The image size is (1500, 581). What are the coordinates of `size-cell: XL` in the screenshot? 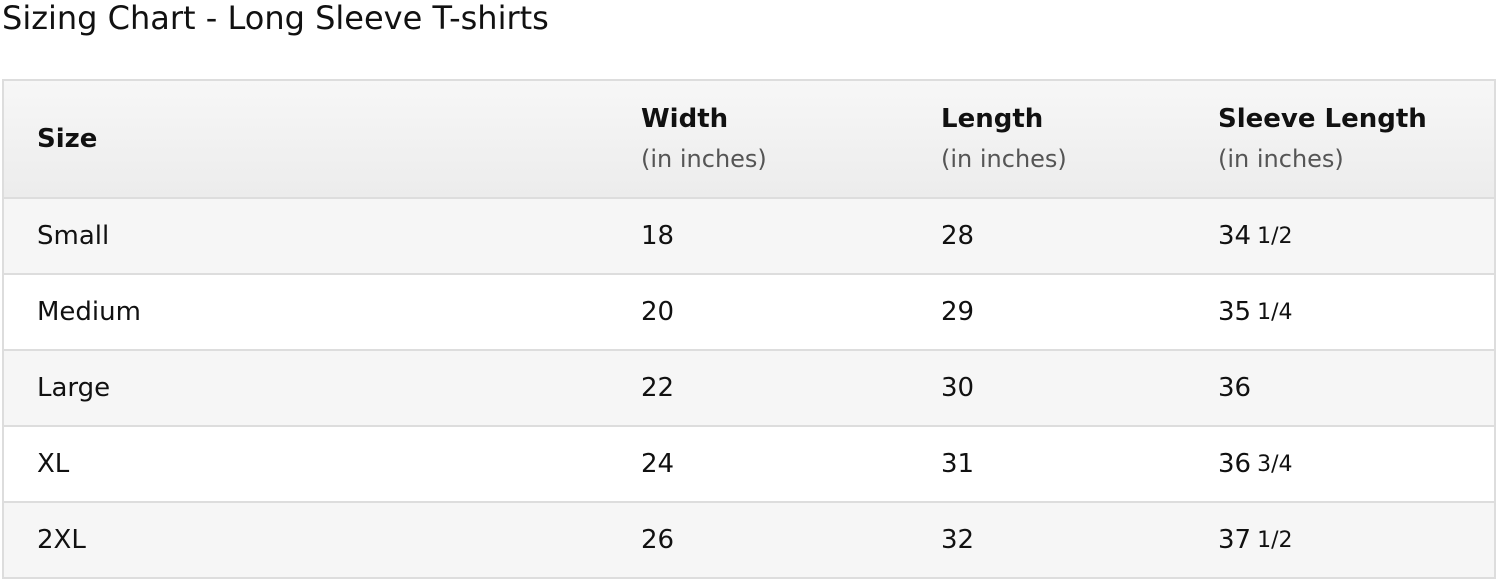 It's located at (53, 464).